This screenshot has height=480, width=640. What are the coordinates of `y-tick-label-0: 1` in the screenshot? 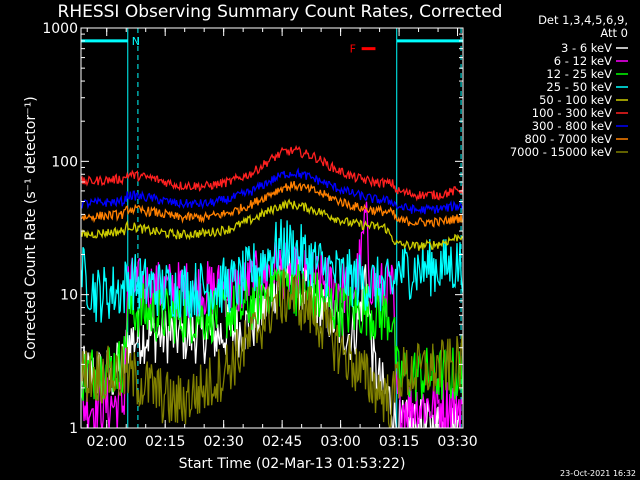 It's located at (73, 429).